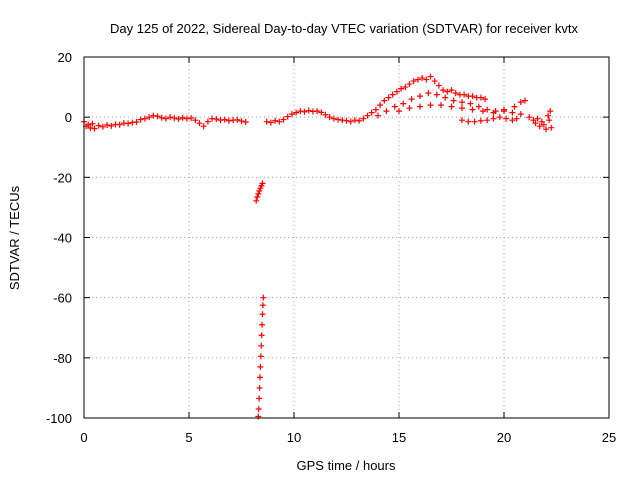 The height and width of the screenshot is (480, 640). Describe the element at coordinates (294, 437) in the screenshot. I see `x-tick-label: 10` at that location.